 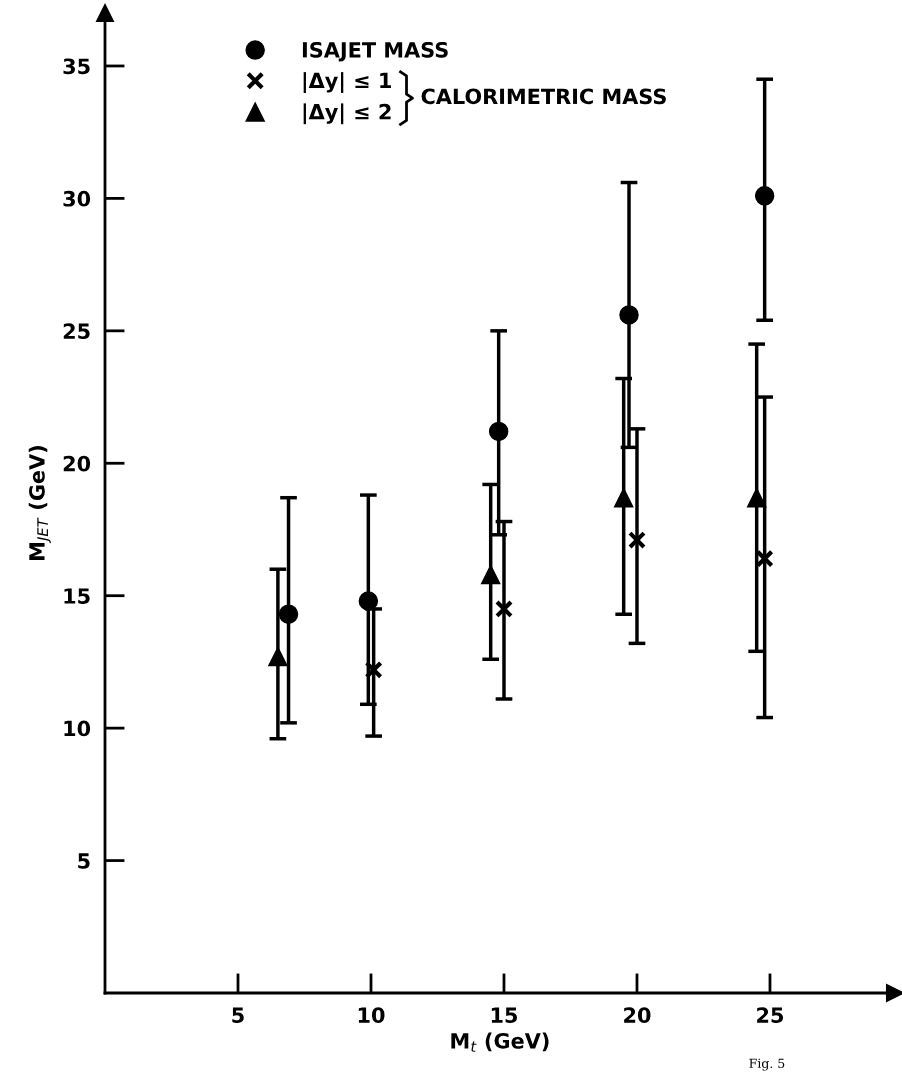 I want to click on y-tick-label: 30, so click(x=77, y=198).